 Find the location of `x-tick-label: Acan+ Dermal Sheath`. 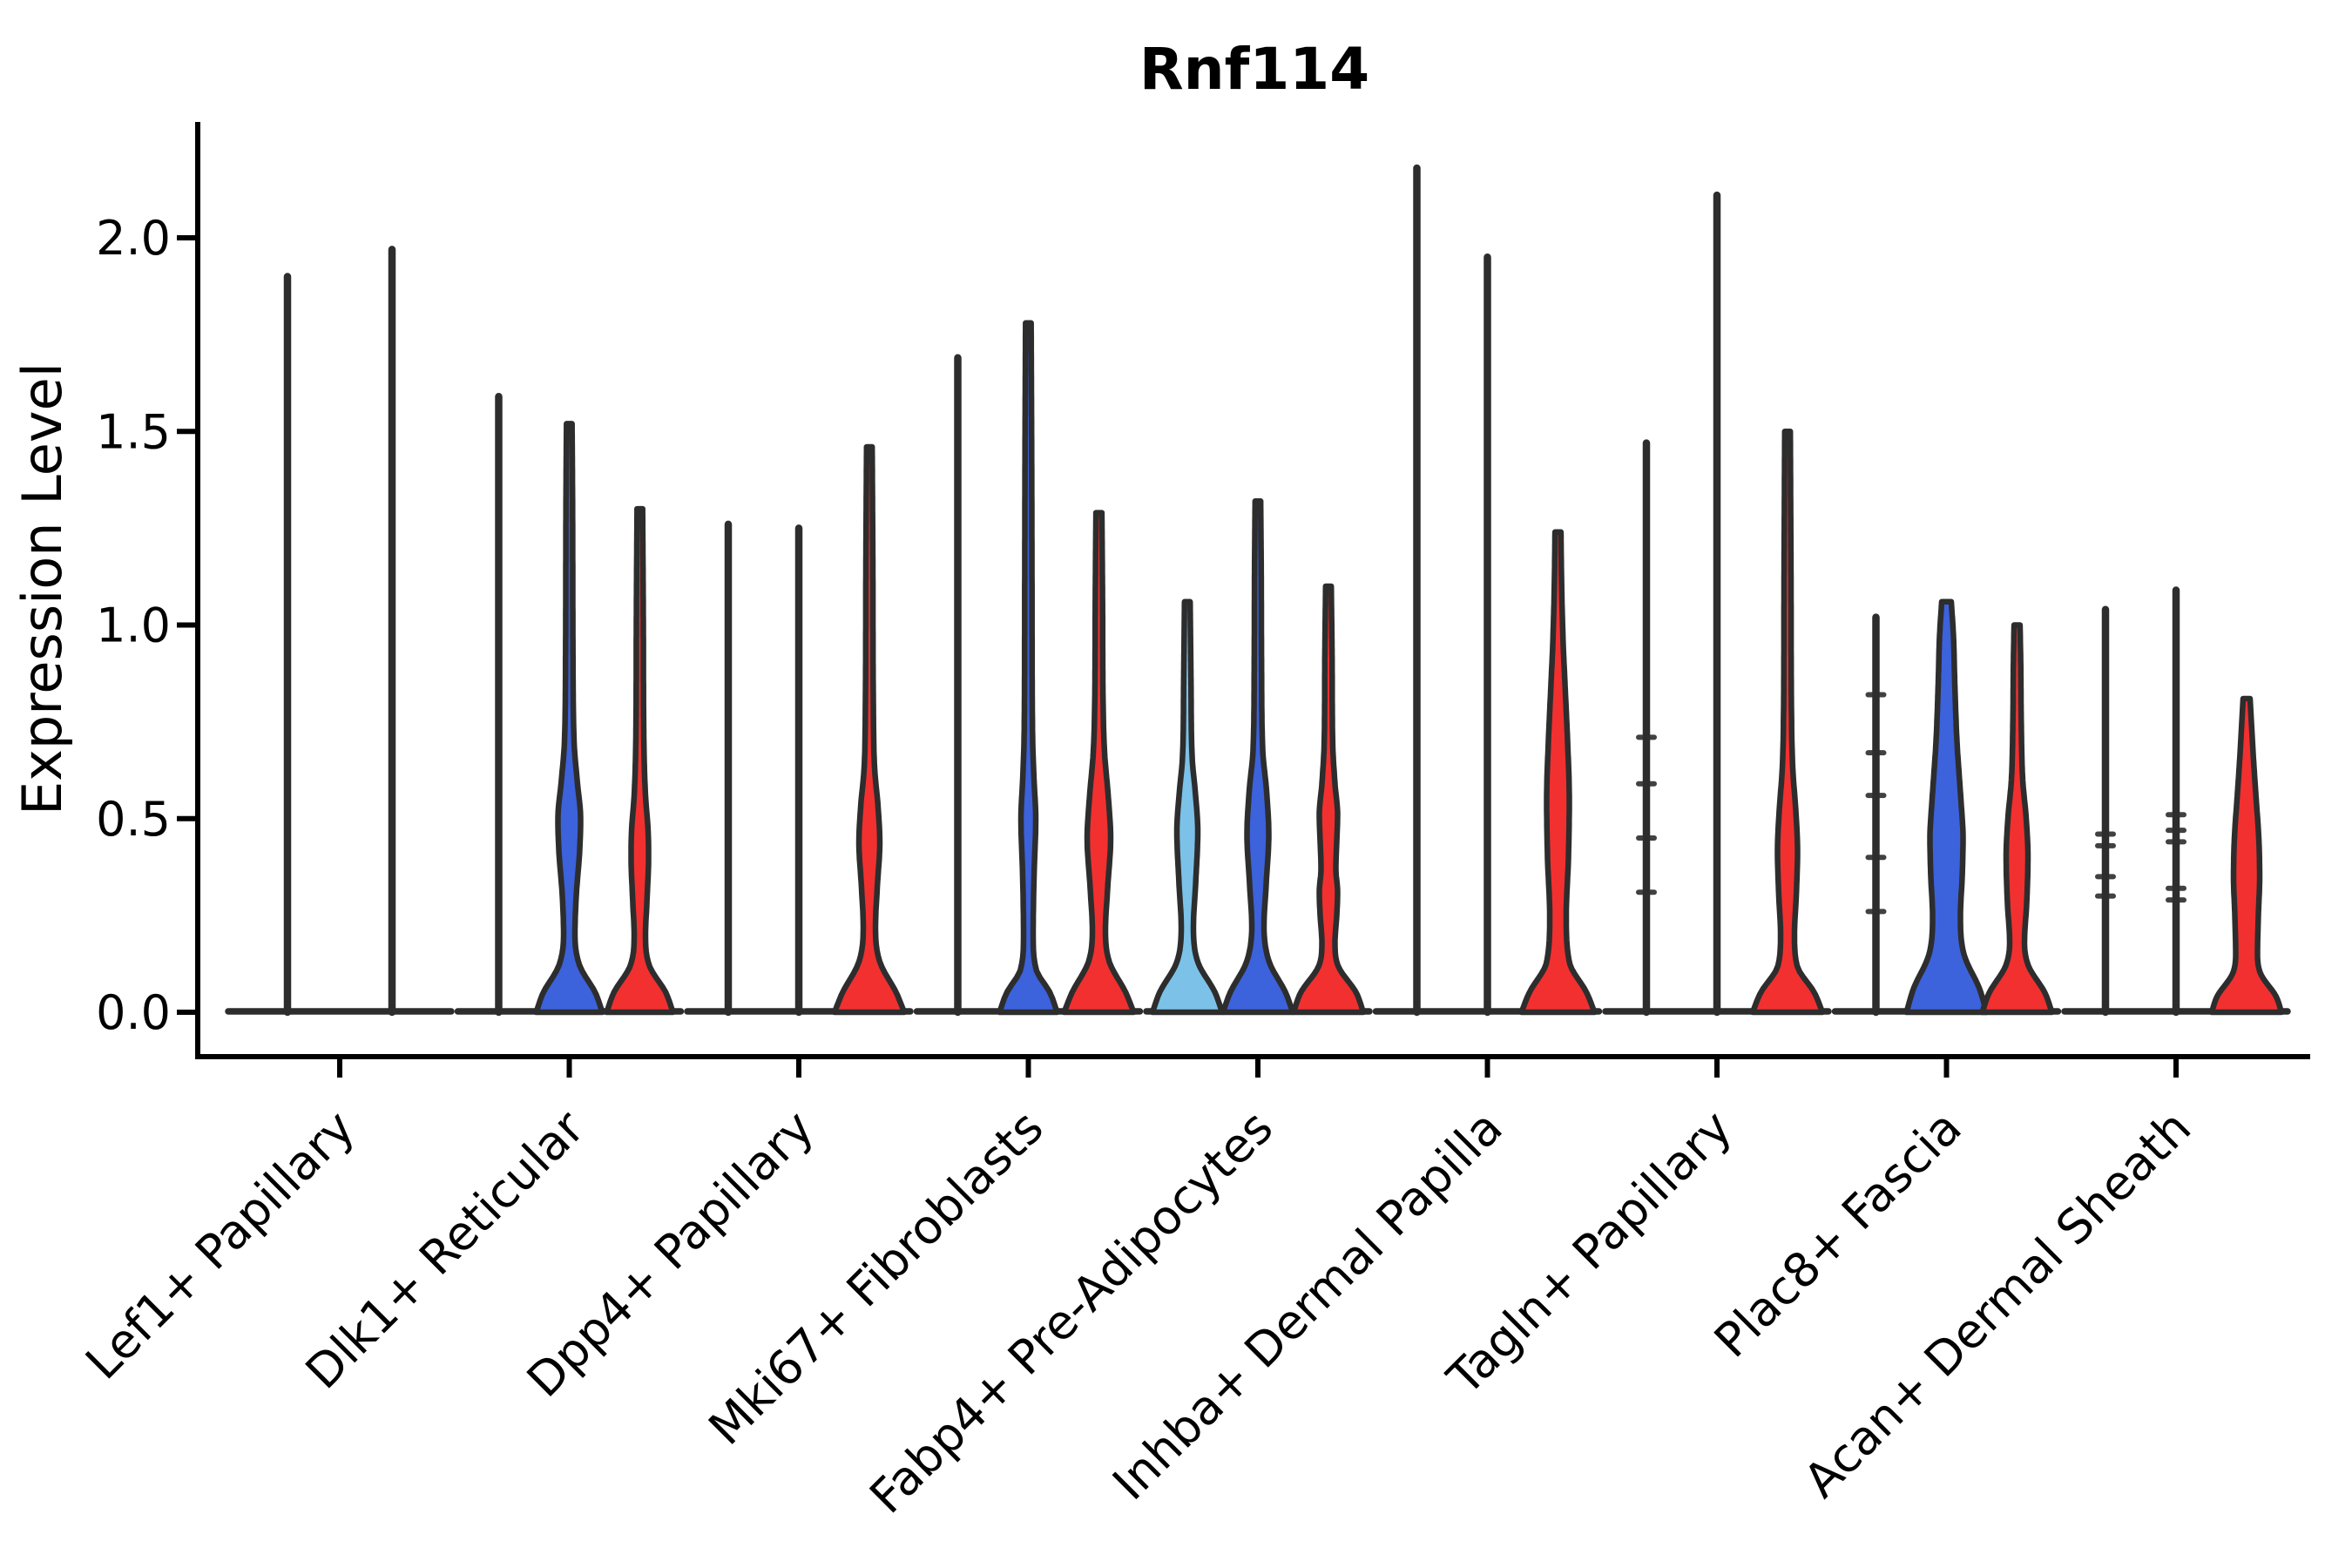

x-tick-label: Acan+ Dermal Sheath is located at coordinates (1997, 1304).